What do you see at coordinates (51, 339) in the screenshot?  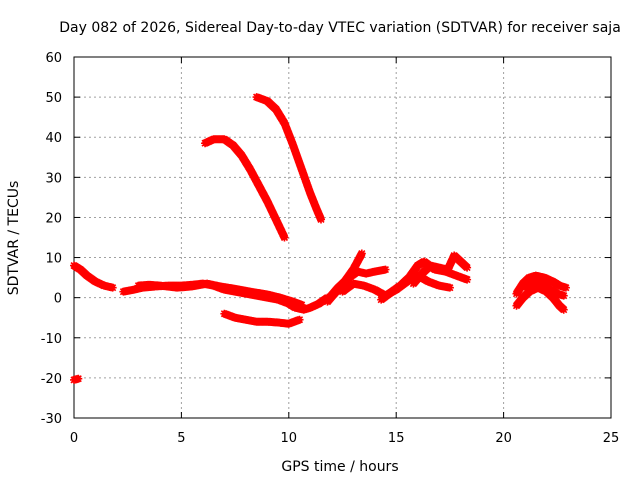 I see `y-tick-label: -10` at bounding box center [51, 339].